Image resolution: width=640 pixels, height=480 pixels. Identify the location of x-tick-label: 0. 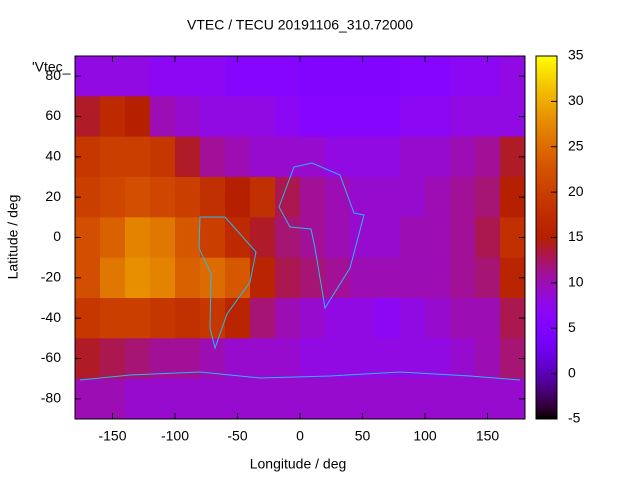
(300, 436).